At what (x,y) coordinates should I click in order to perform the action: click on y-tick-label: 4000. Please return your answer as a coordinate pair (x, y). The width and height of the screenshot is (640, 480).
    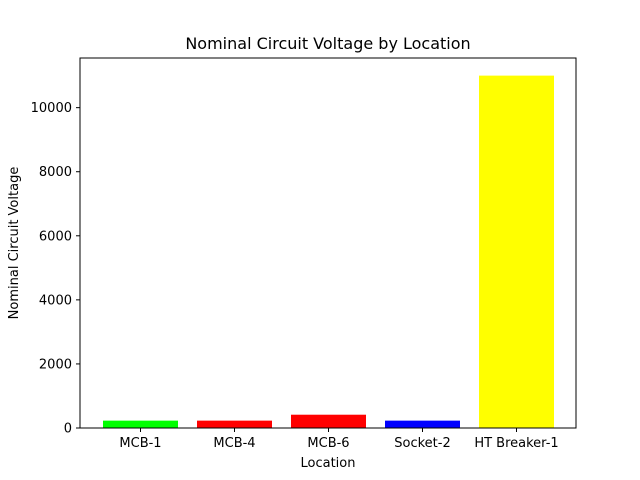
    Looking at the image, I should click on (55, 300).